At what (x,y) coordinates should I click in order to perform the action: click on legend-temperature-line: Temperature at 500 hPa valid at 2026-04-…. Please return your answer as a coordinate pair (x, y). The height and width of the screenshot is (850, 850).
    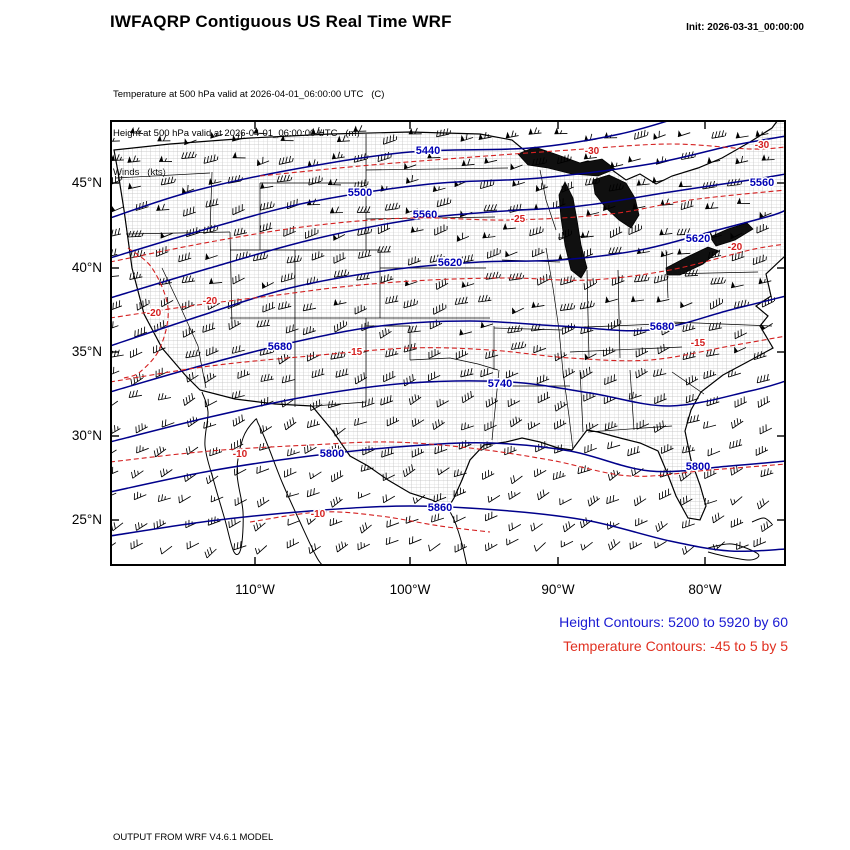
    Looking at the image, I should click on (249, 94).